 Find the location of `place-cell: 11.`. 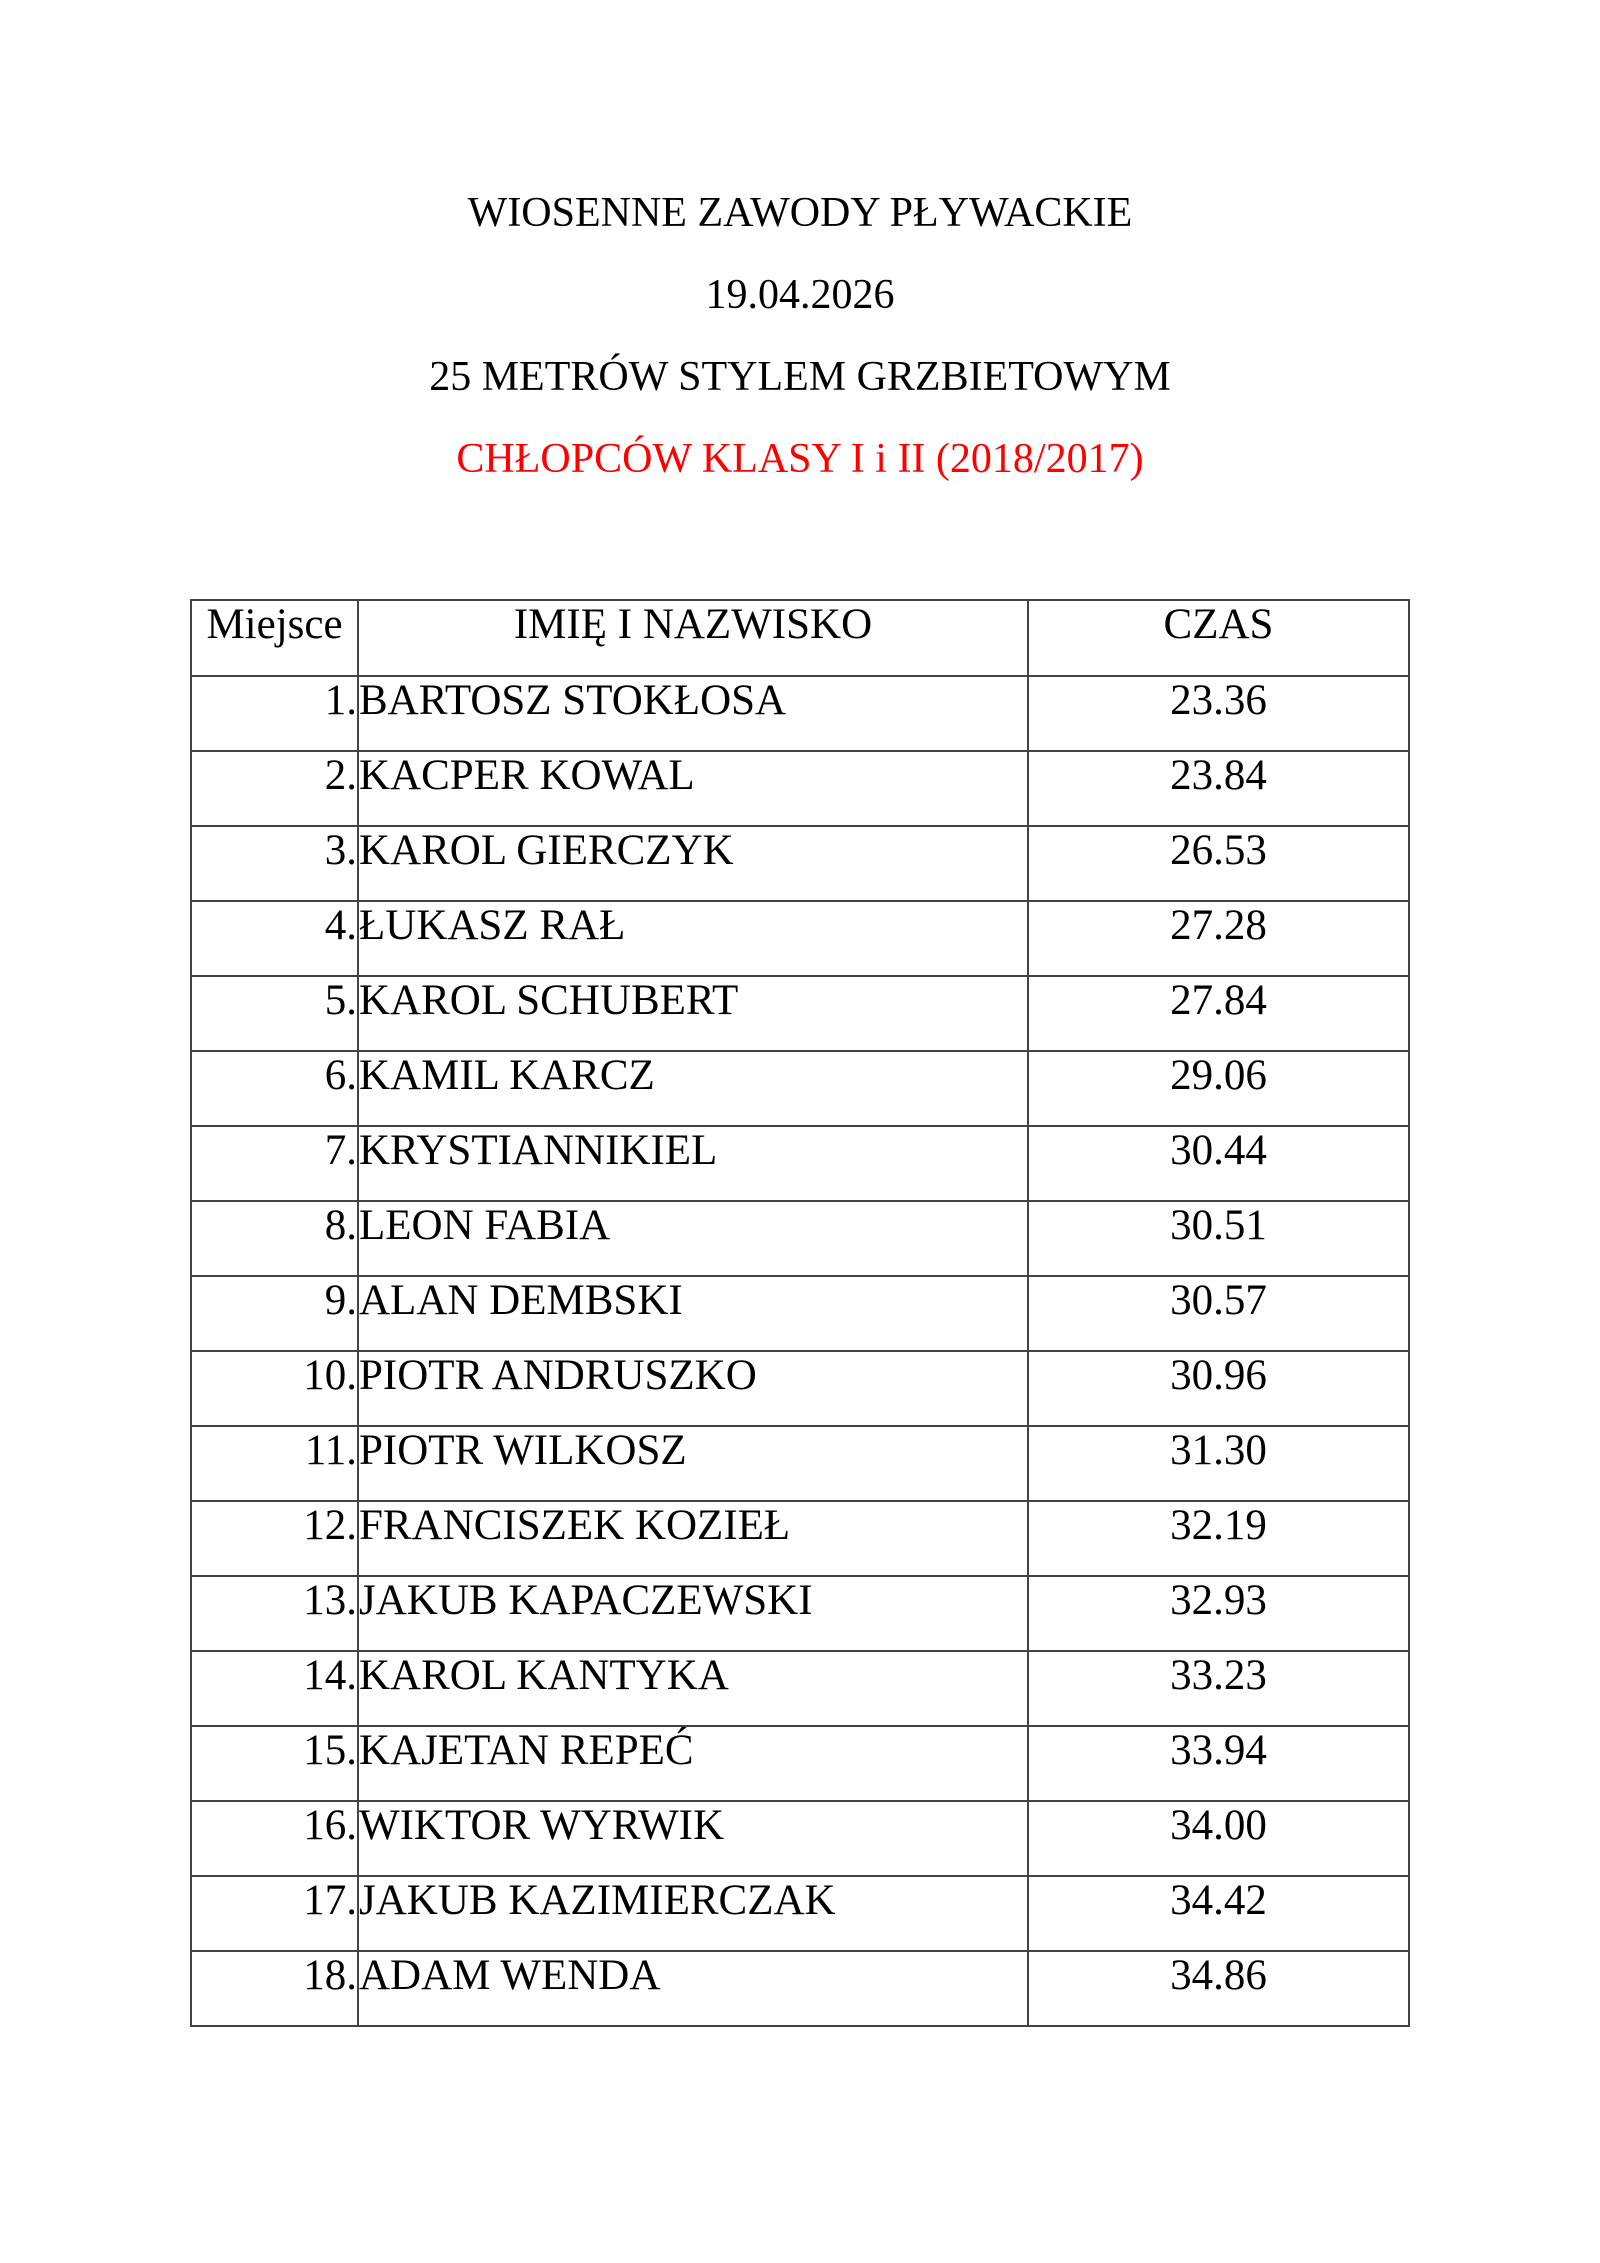

place-cell: 11. is located at coordinates (274, 1463).